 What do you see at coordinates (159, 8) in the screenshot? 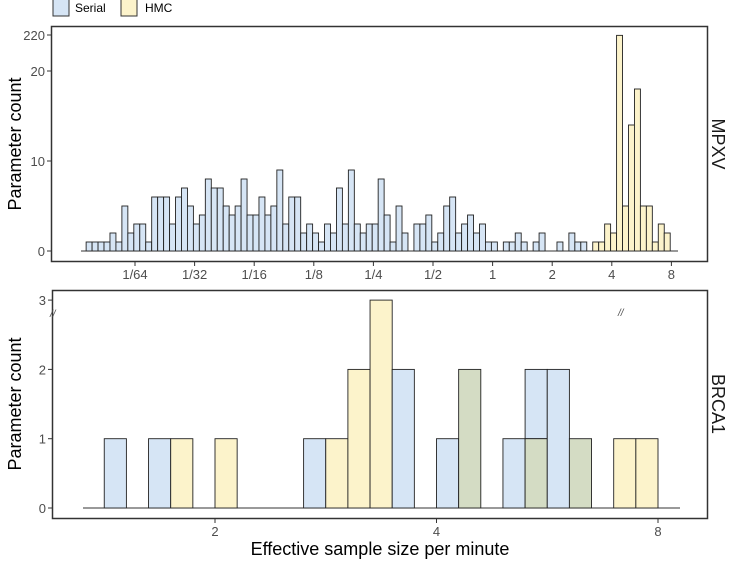
I see `legend-label-hmc: HMC` at bounding box center [159, 8].